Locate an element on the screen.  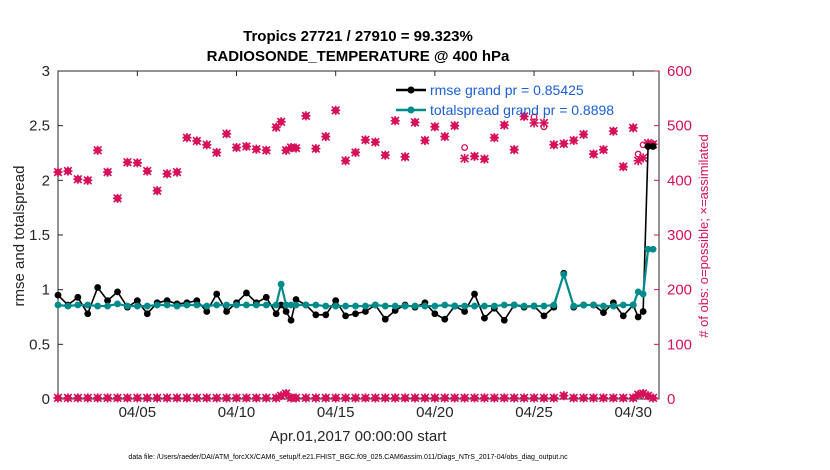
legend-rmse-marker is located at coordinates (411, 90).